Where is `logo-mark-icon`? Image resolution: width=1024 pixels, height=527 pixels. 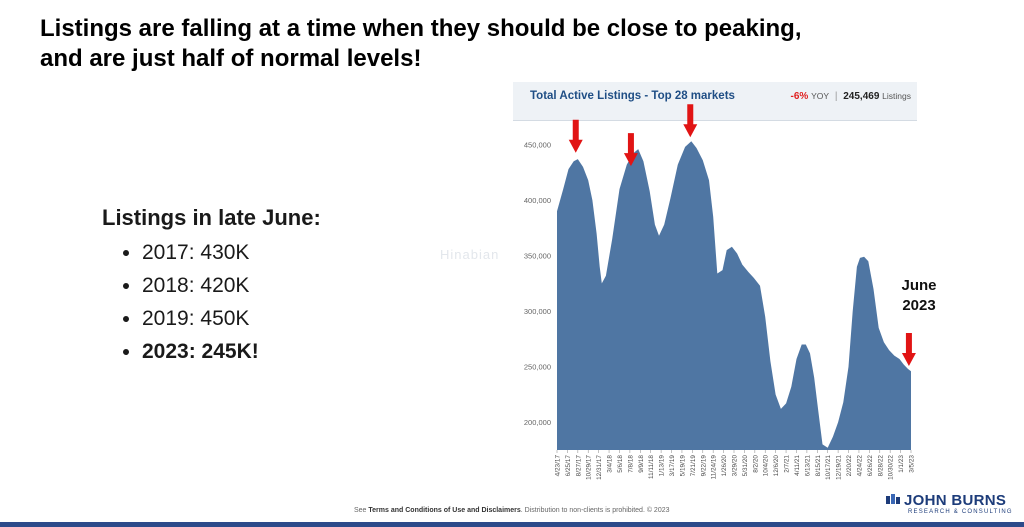 logo-mark-icon is located at coordinates (893, 499).